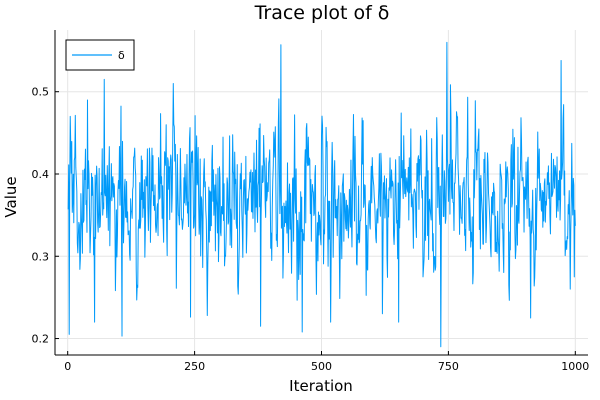 This screenshot has width=600, height=400. What do you see at coordinates (41, 174) in the screenshot?
I see `y-tick-label: 0.4` at bounding box center [41, 174].